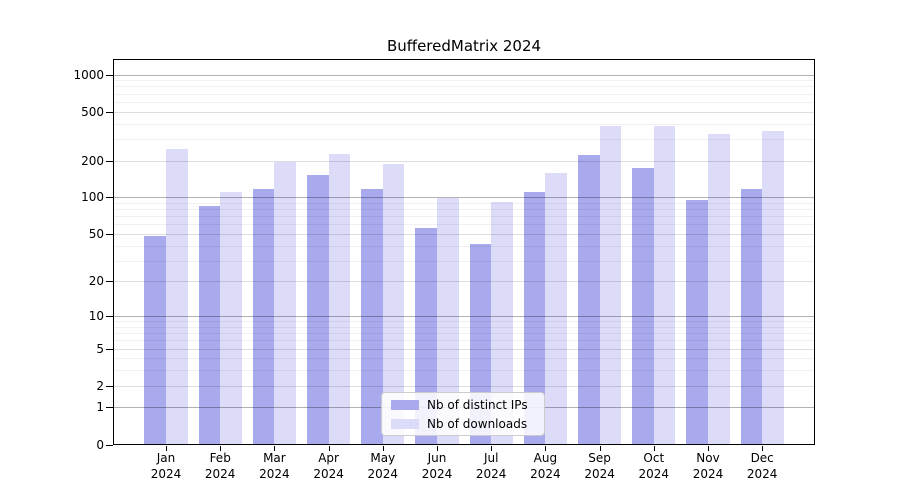  Describe the element at coordinates (100, 385) in the screenshot. I see `y-tick-label-2: 2` at that location.